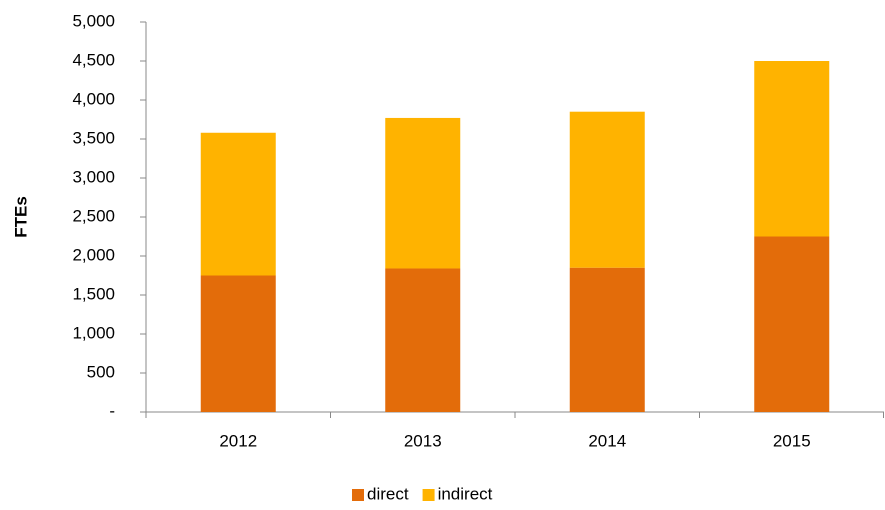 The width and height of the screenshot is (885, 510). What do you see at coordinates (465, 493) in the screenshot?
I see `legend-label: indirect` at bounding box center [465, 493].